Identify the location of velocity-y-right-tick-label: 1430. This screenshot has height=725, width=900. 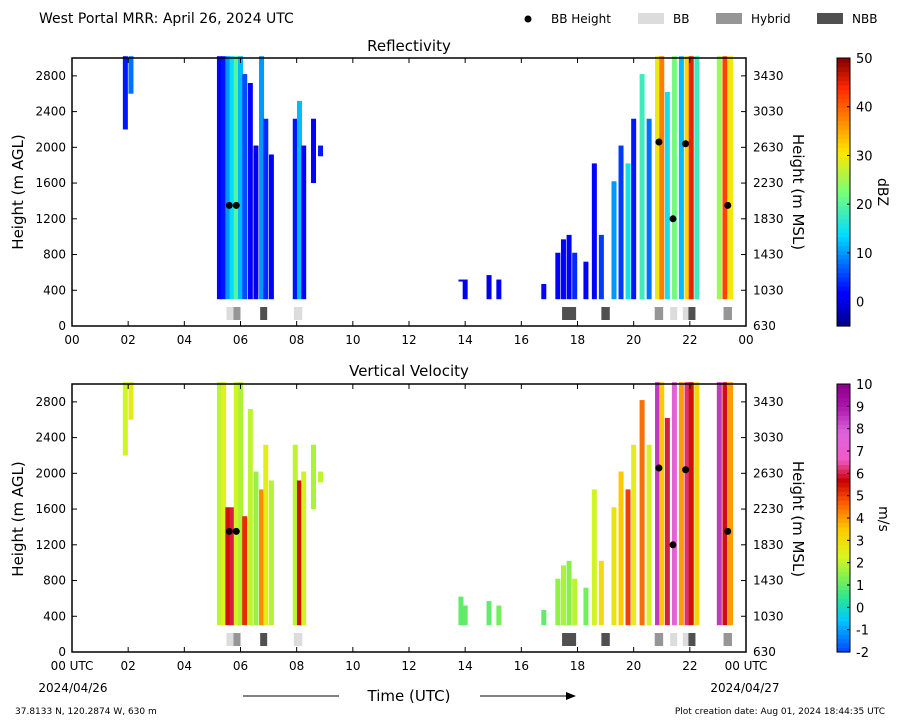
(768, 581).